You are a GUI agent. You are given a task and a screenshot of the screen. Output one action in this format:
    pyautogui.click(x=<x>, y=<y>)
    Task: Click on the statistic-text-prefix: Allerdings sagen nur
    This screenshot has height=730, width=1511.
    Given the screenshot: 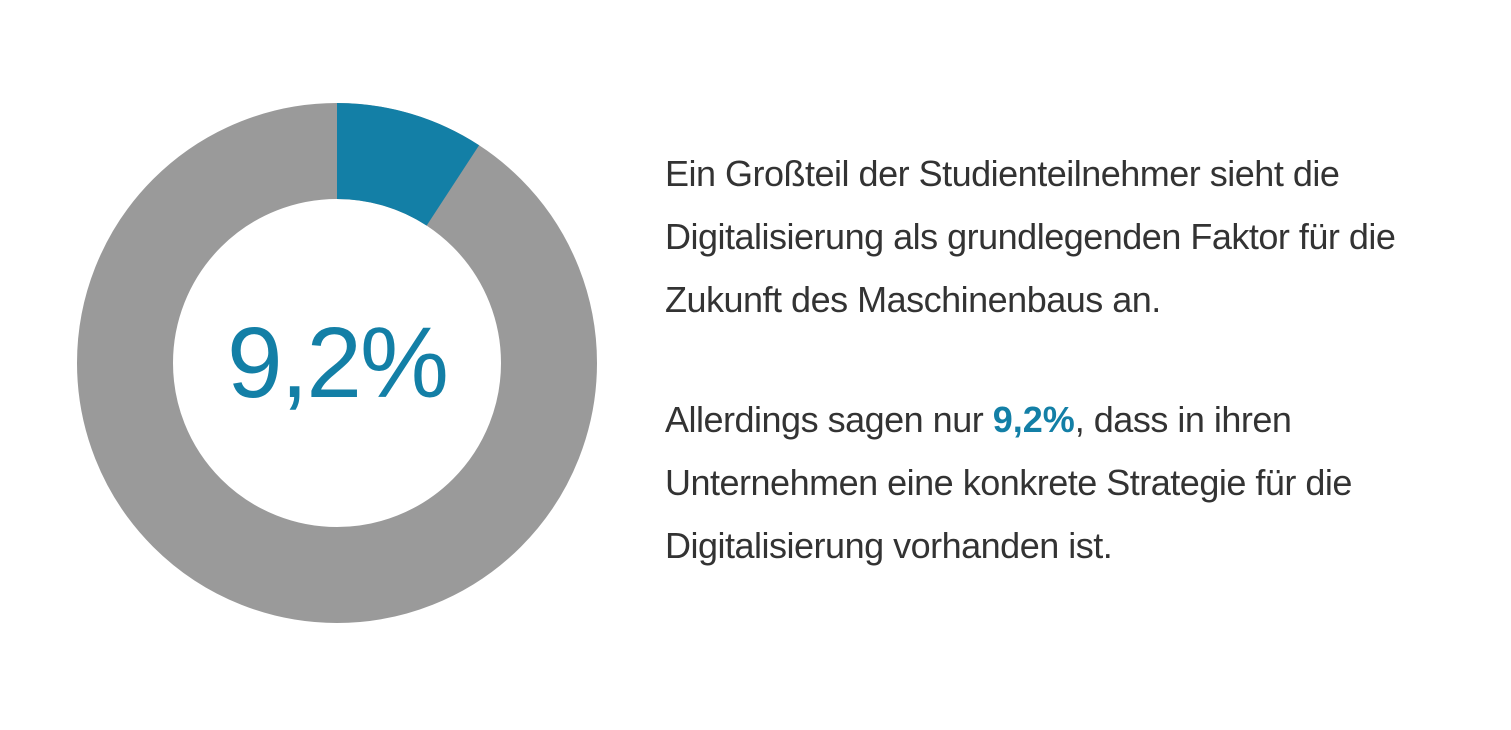 What is the action you would take?
    pyautogui.click(x=829, y=419)
    